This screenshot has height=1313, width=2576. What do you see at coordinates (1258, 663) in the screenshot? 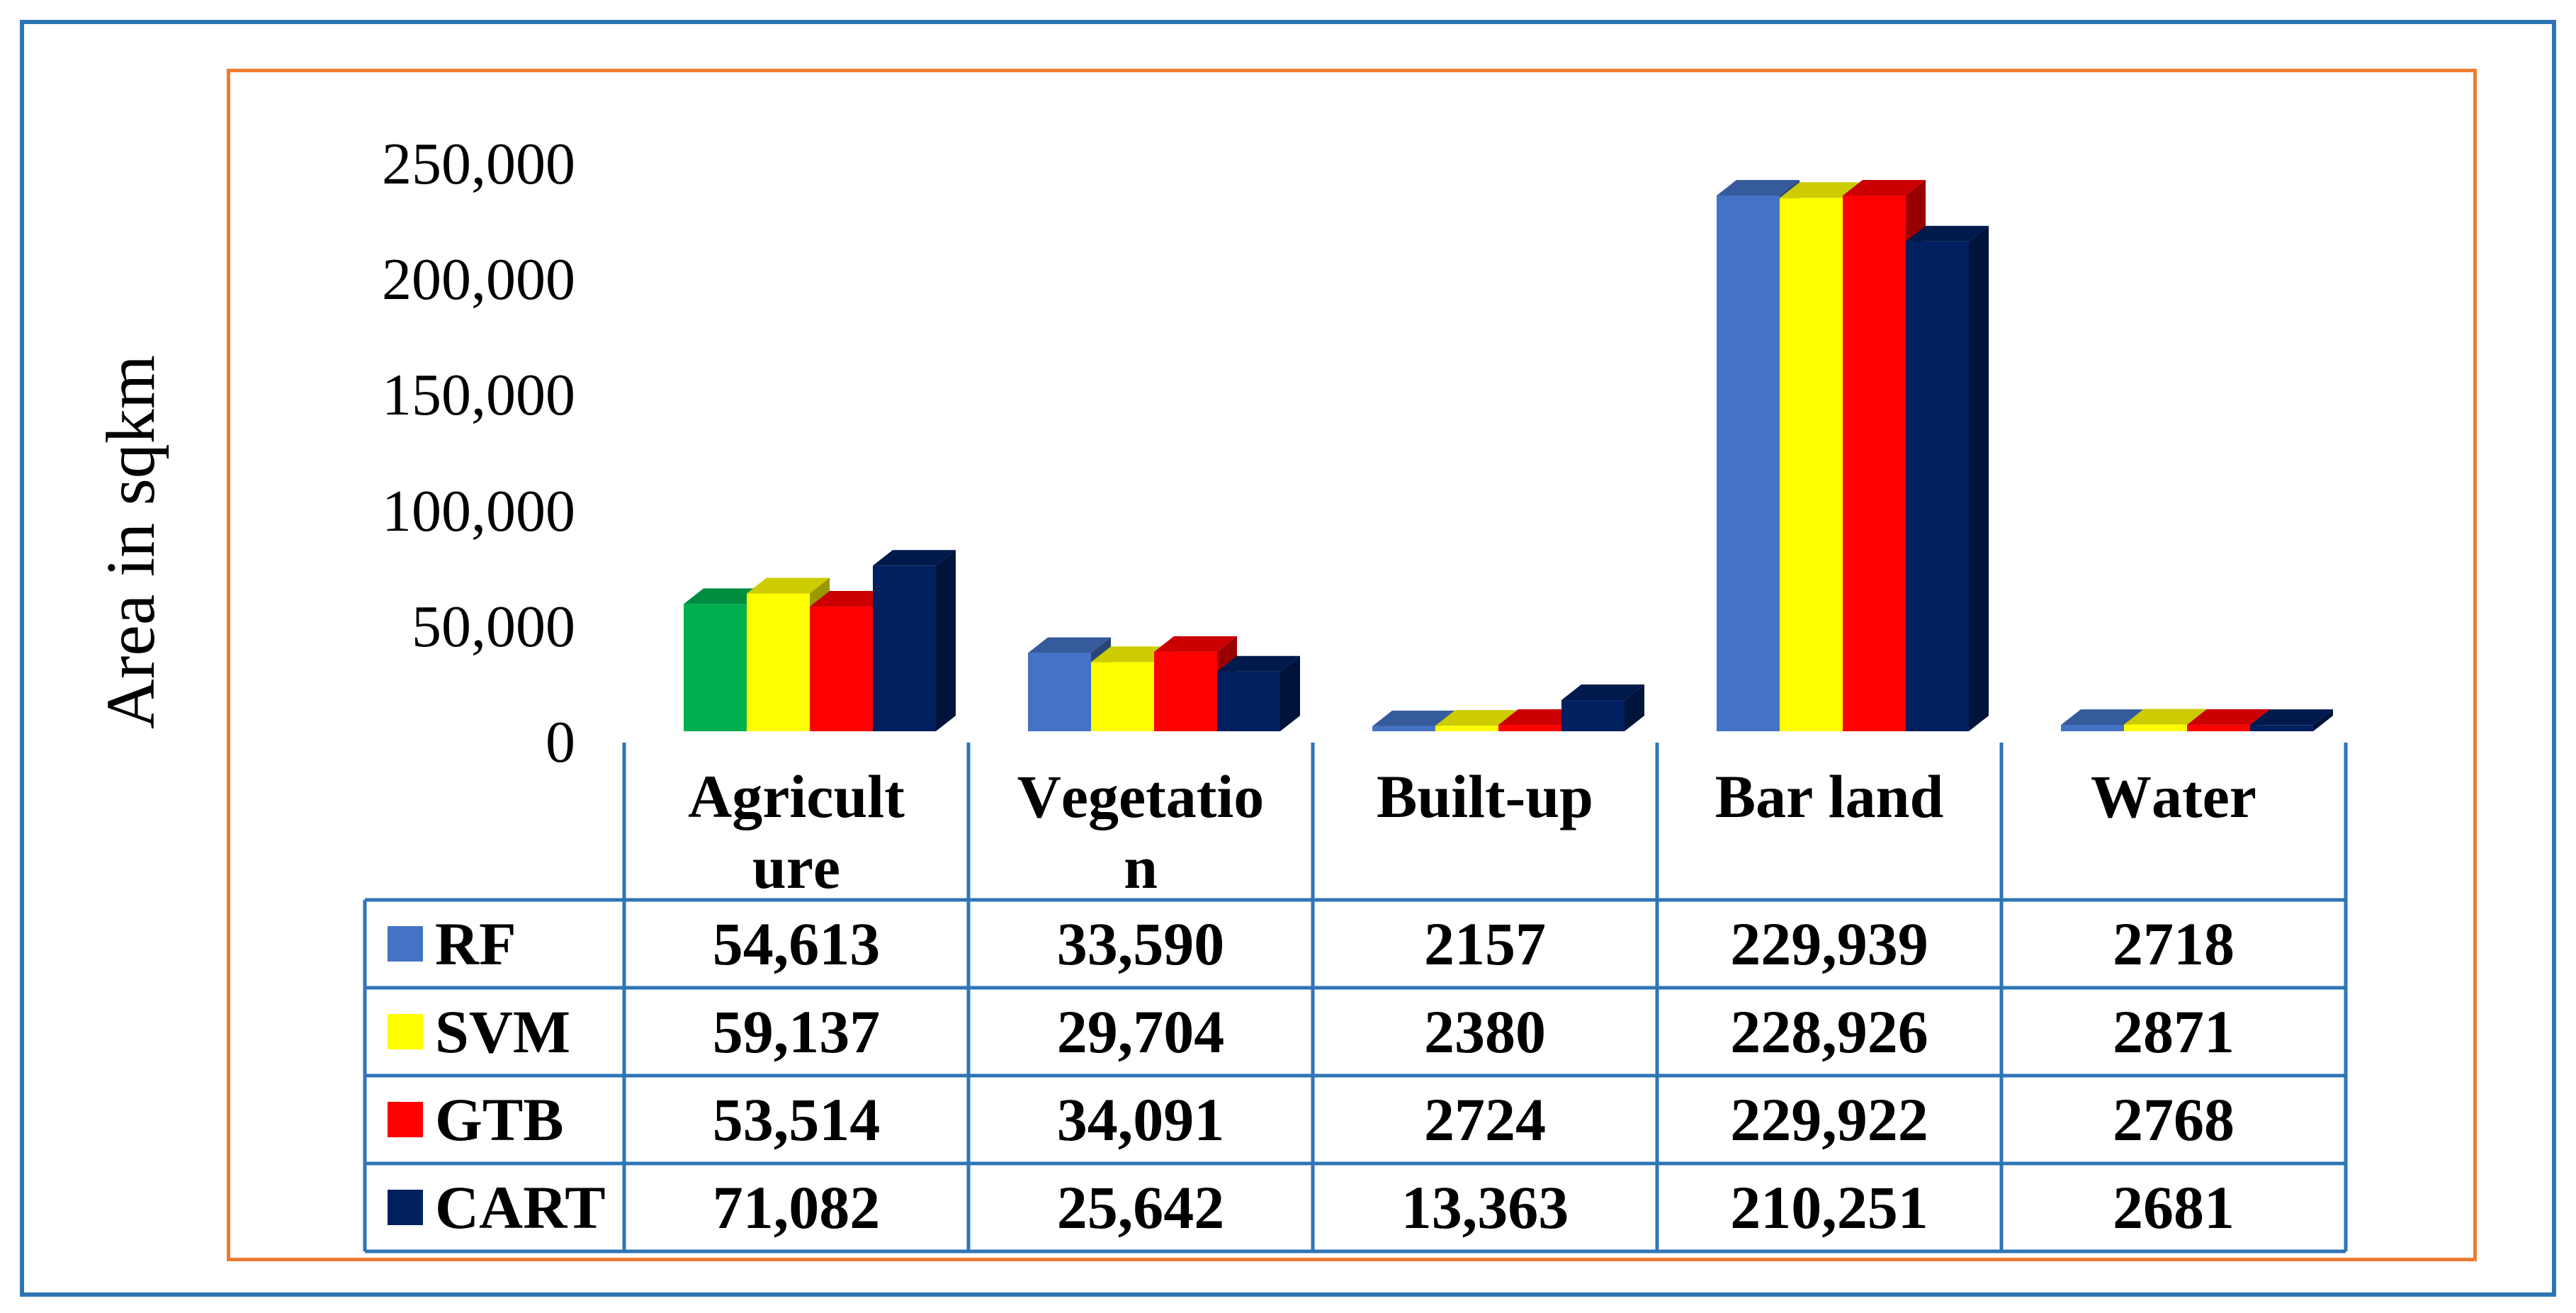
I see `bar-cart-vegetation-top` at bounding box center [1258, 663].